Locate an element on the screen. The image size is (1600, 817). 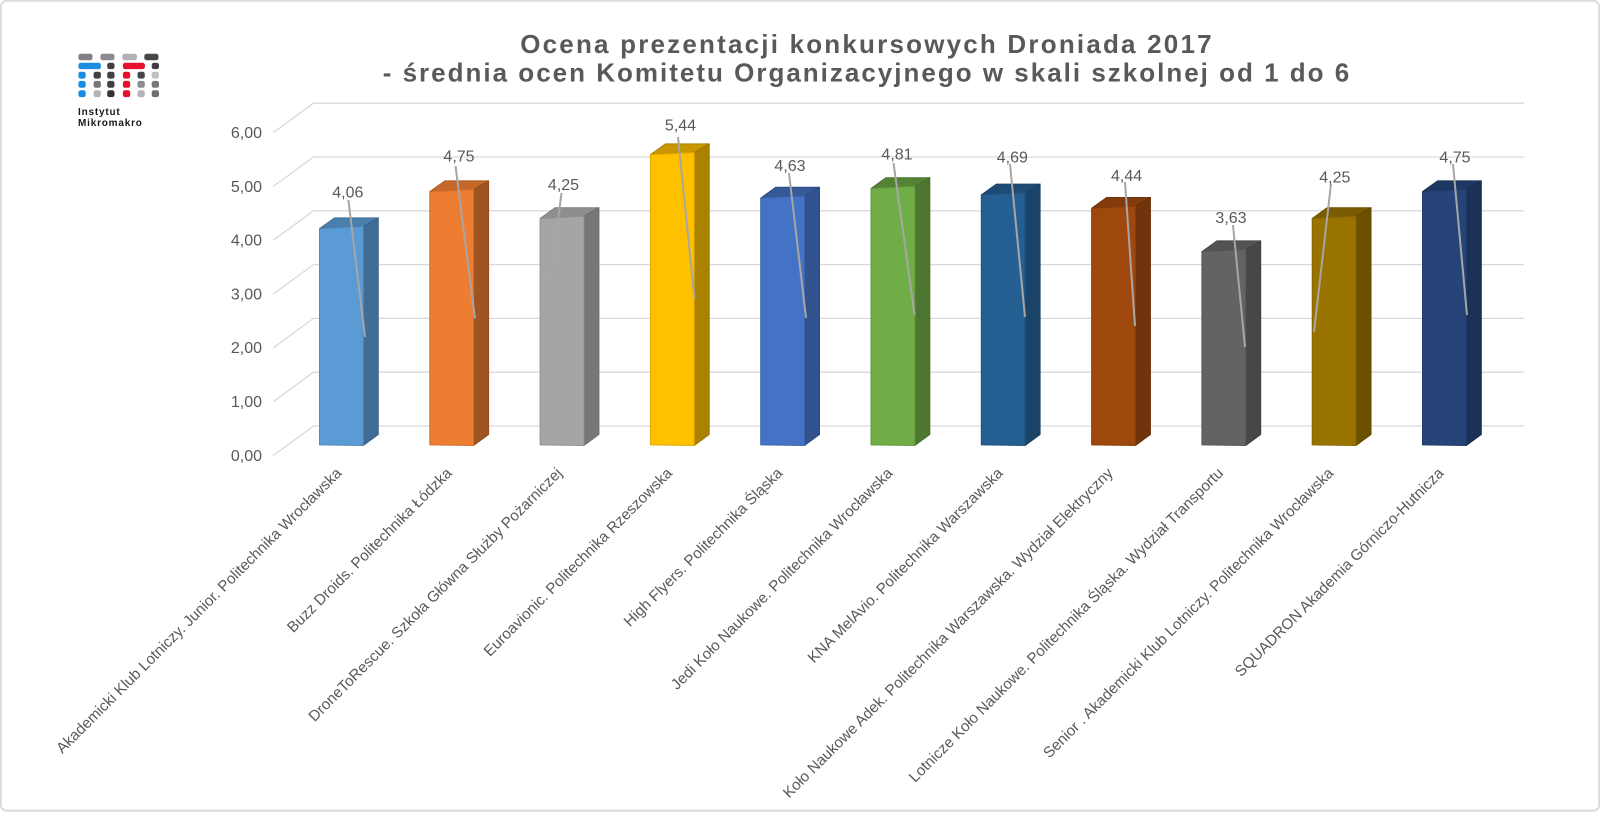
svg-text: 3,63 is located at coordinates (1230, 218).